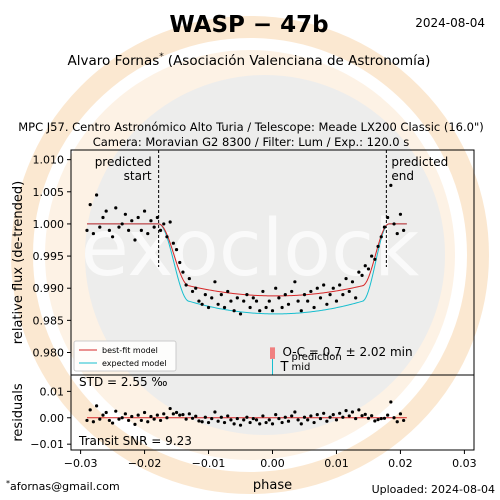 This screenshot has width=500, height=500. What do you see at coordinates (123, 382) in the screenshot?
I see `std-text: STD = 2.55 ‰` at bounding box center [123, 382].